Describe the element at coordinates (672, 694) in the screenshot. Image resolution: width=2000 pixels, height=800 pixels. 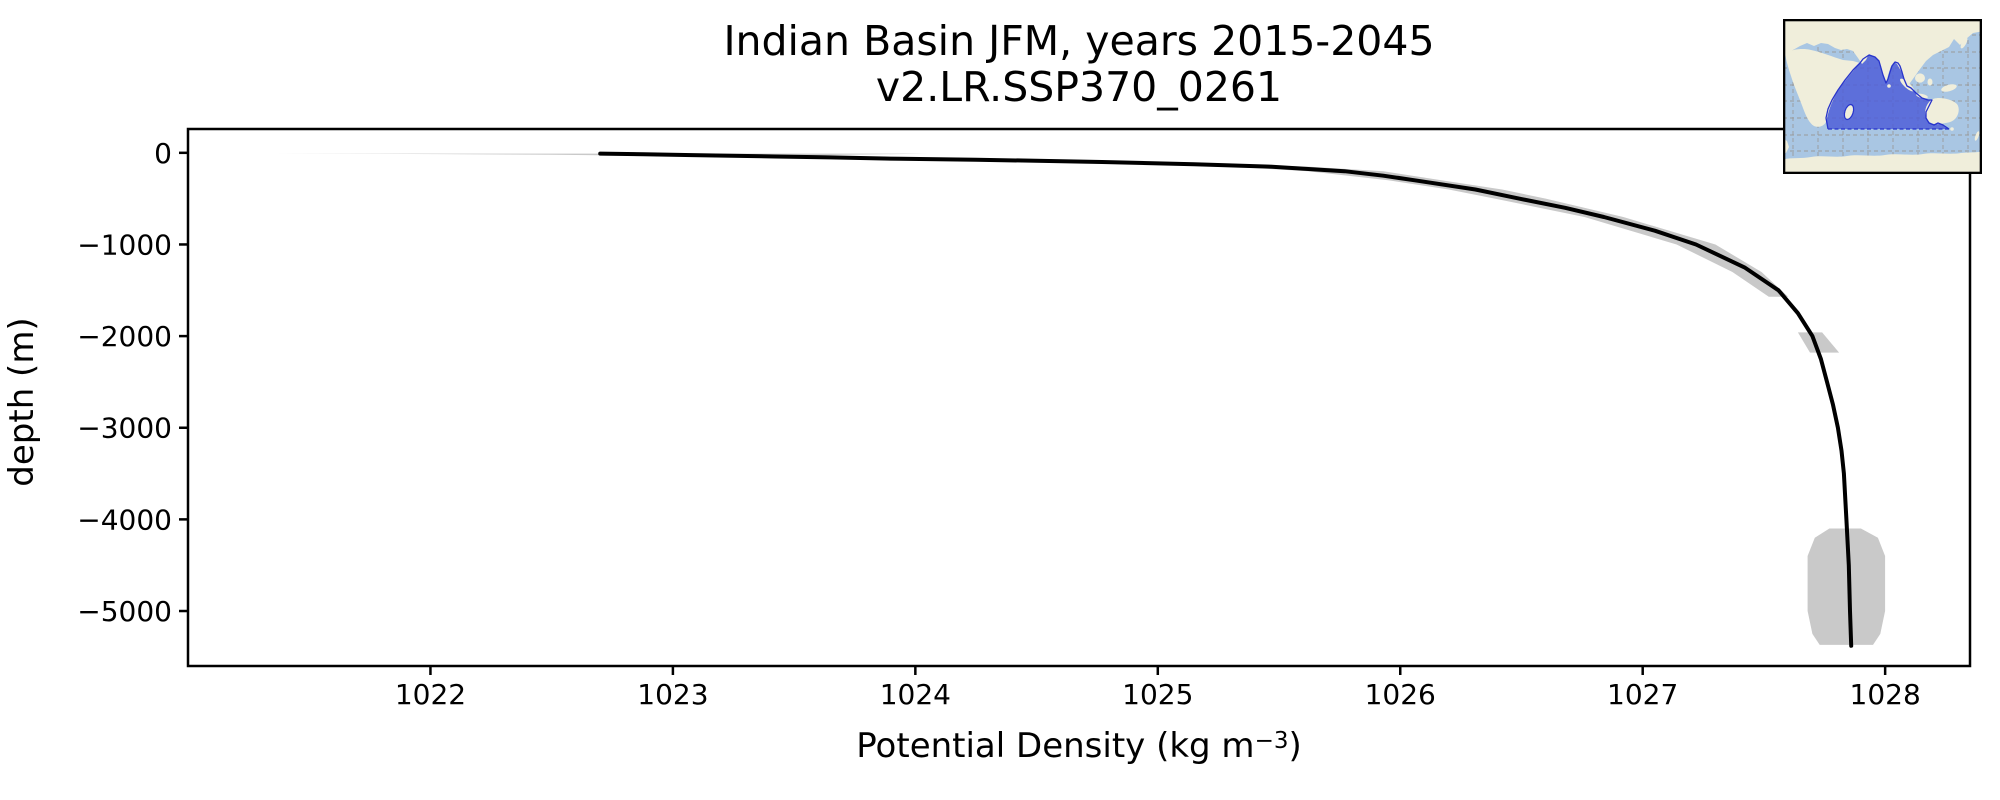
I see `x-tick-label: 1023` at that location.